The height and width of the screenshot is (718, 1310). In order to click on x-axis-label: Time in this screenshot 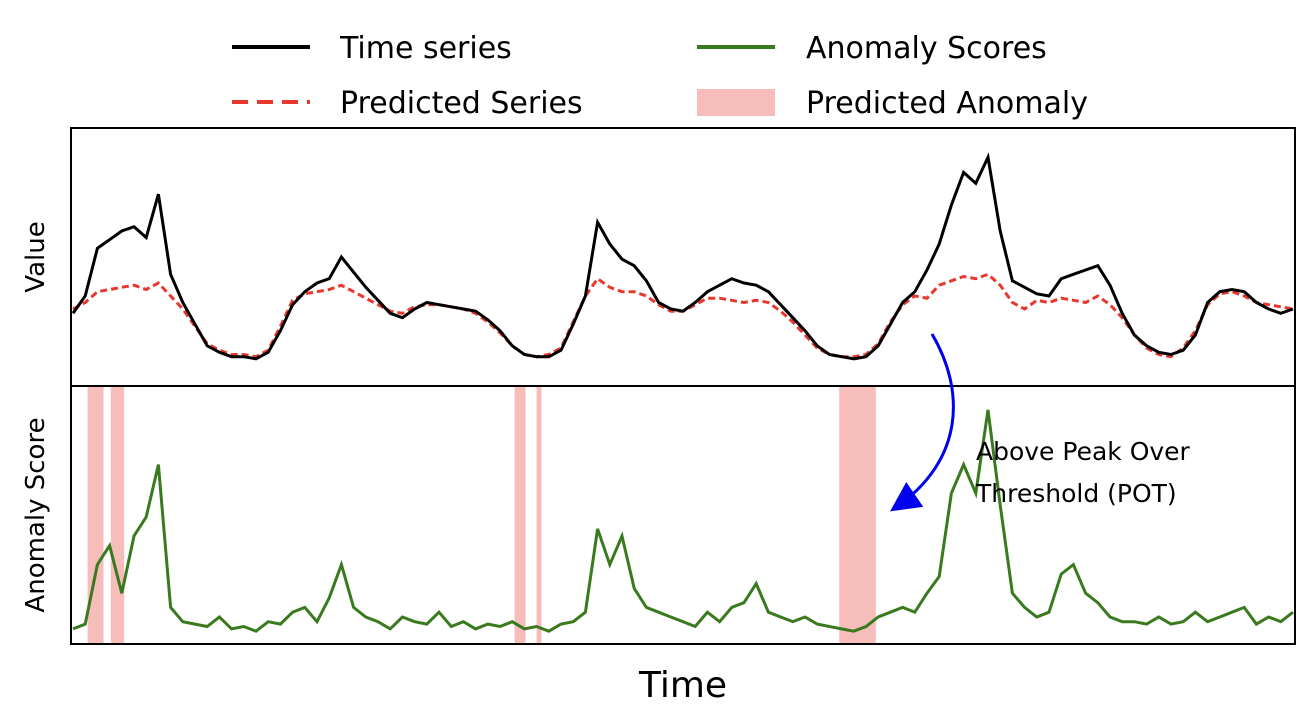, I will do `click(682, 685)`.